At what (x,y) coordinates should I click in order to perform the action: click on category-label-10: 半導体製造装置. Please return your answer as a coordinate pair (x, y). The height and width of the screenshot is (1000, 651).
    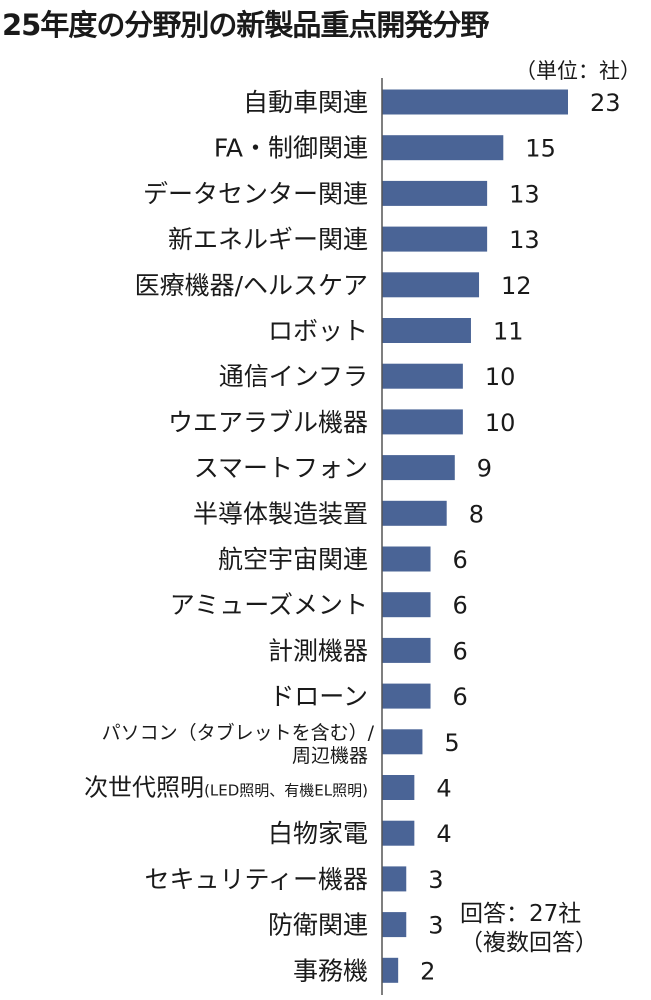
    Looking at the image, I should click on (280, 513).